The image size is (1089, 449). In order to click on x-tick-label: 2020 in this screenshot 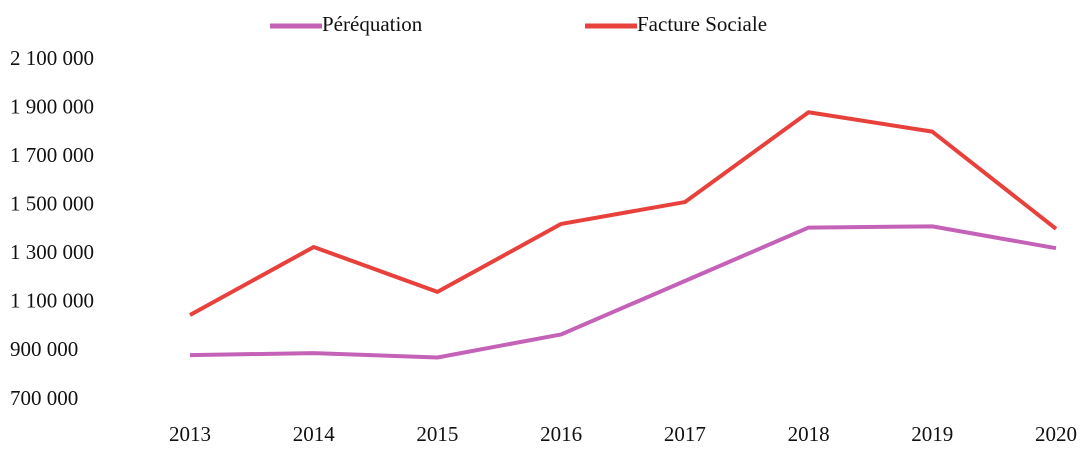, I will do `click(1056, 434)`.